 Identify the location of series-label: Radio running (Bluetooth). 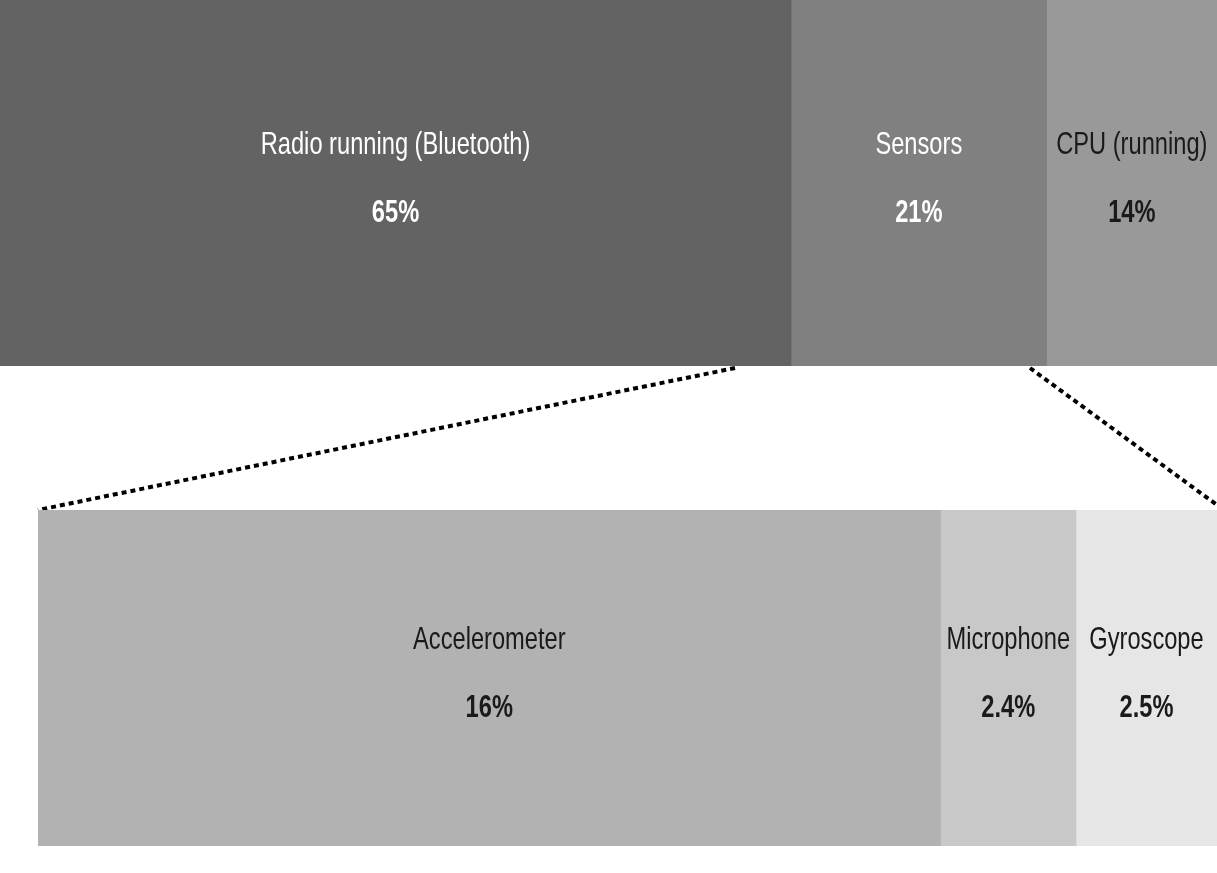
(395, 143).